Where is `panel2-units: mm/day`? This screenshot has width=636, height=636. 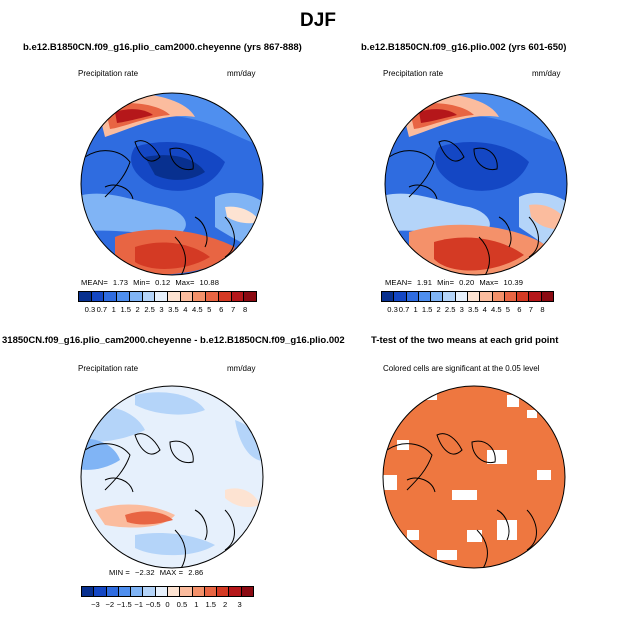
panel2-units: mm/day is located at coordinates (546, 73).